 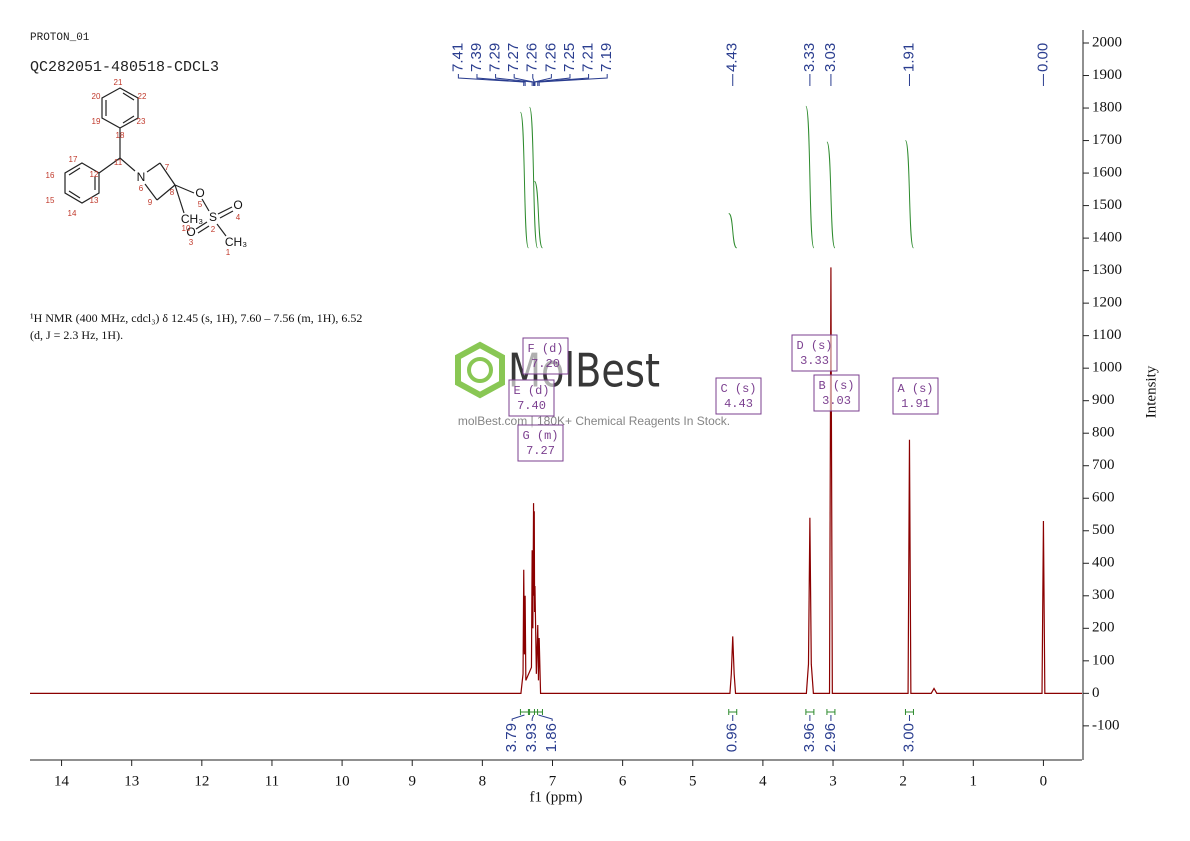 What do you see at coordinates (200, 204) in the screenshot?
I see `atom-number: 5` at bounding box center [200, 204].